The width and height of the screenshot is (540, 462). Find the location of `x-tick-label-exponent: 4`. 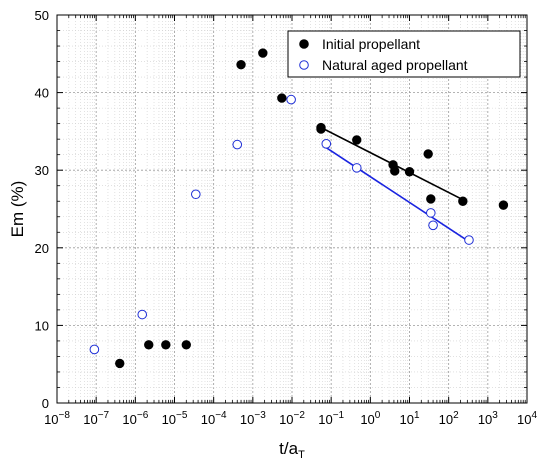

x-tick-label-exponent: 4 is located at coordinates (534, 415).